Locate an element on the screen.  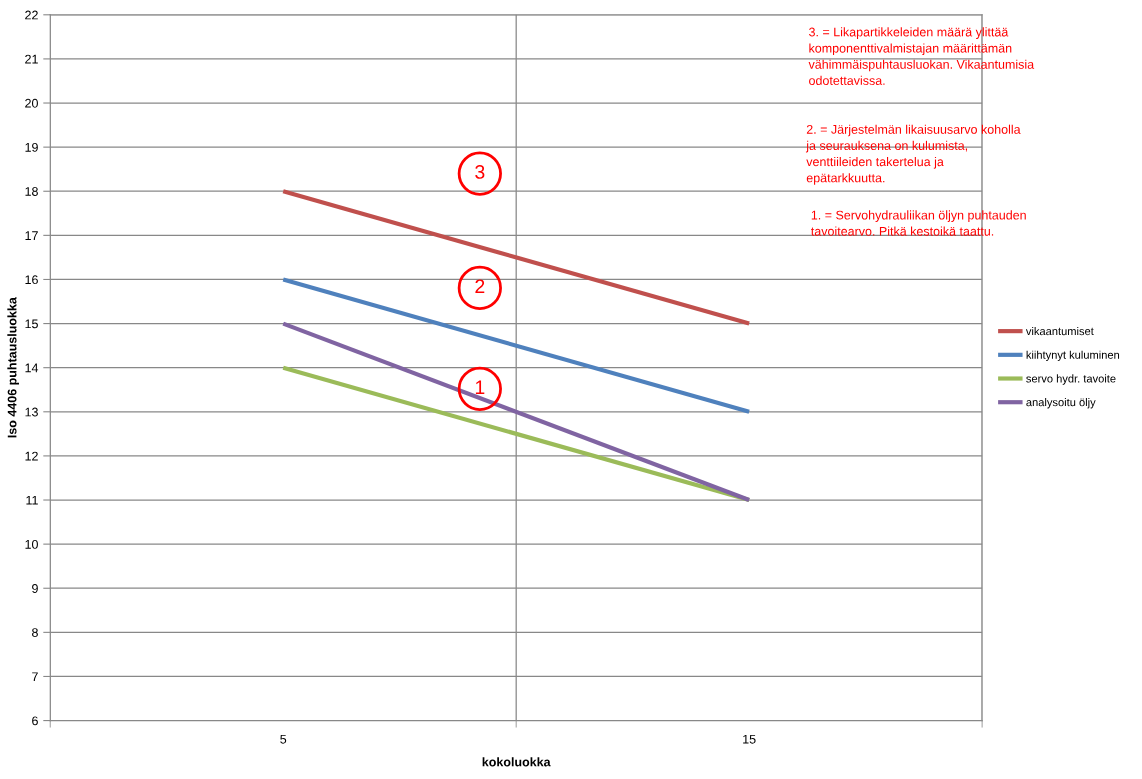
y-tick-label: 6 is located at coordinates (35, 721).